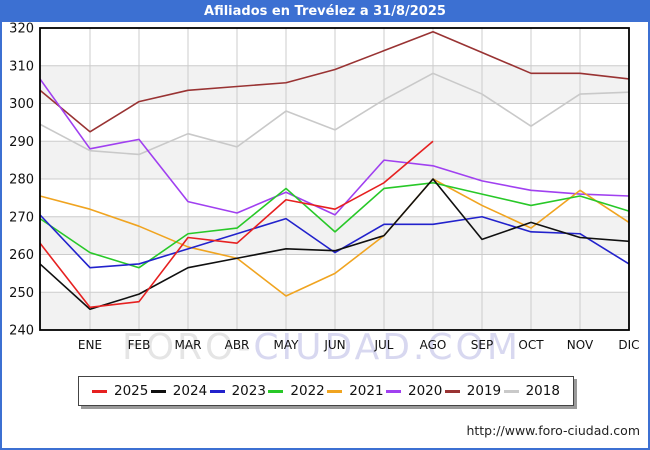 This screenshot has height=450, width=650. Describe the element at coordinates (366, 391) in the screenshot. I see `legend-label: 2021` at that location.